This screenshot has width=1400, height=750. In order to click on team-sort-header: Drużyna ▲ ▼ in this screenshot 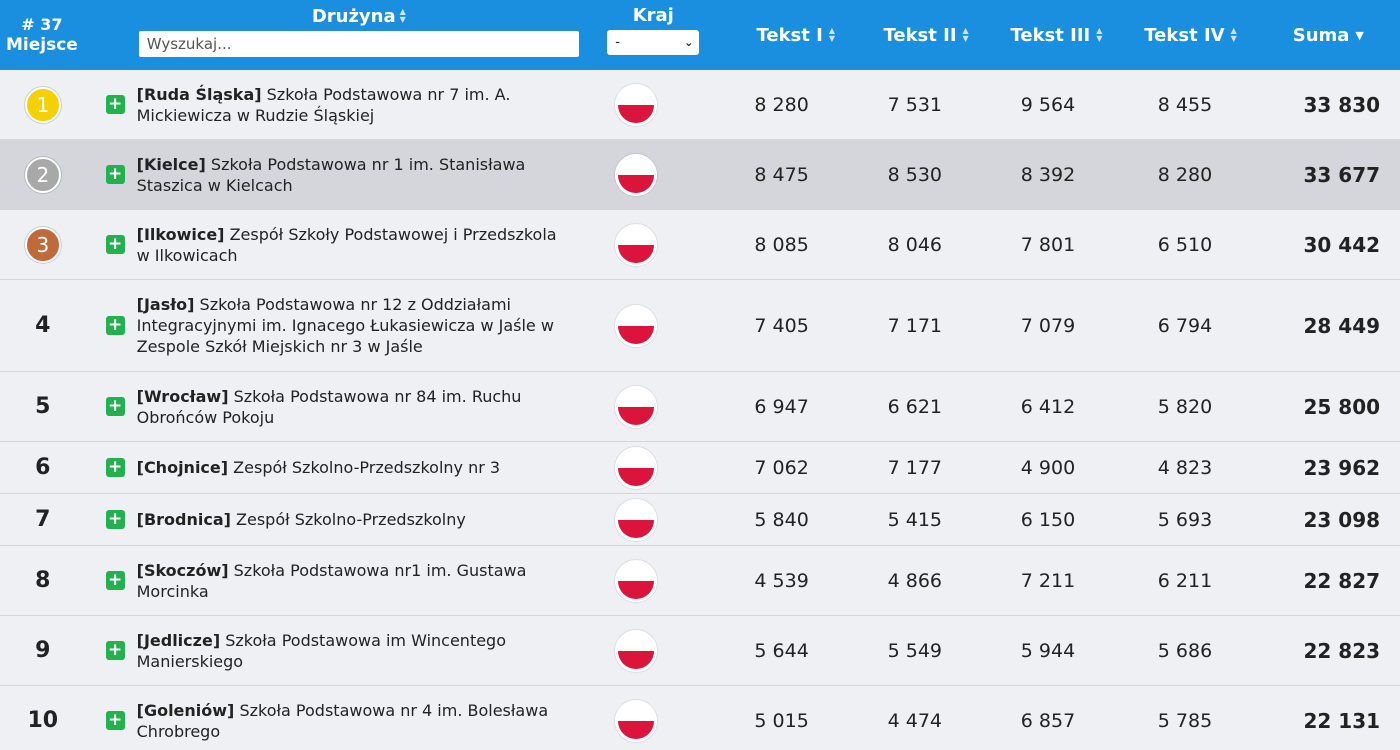, I will do `click(359, 16)`.